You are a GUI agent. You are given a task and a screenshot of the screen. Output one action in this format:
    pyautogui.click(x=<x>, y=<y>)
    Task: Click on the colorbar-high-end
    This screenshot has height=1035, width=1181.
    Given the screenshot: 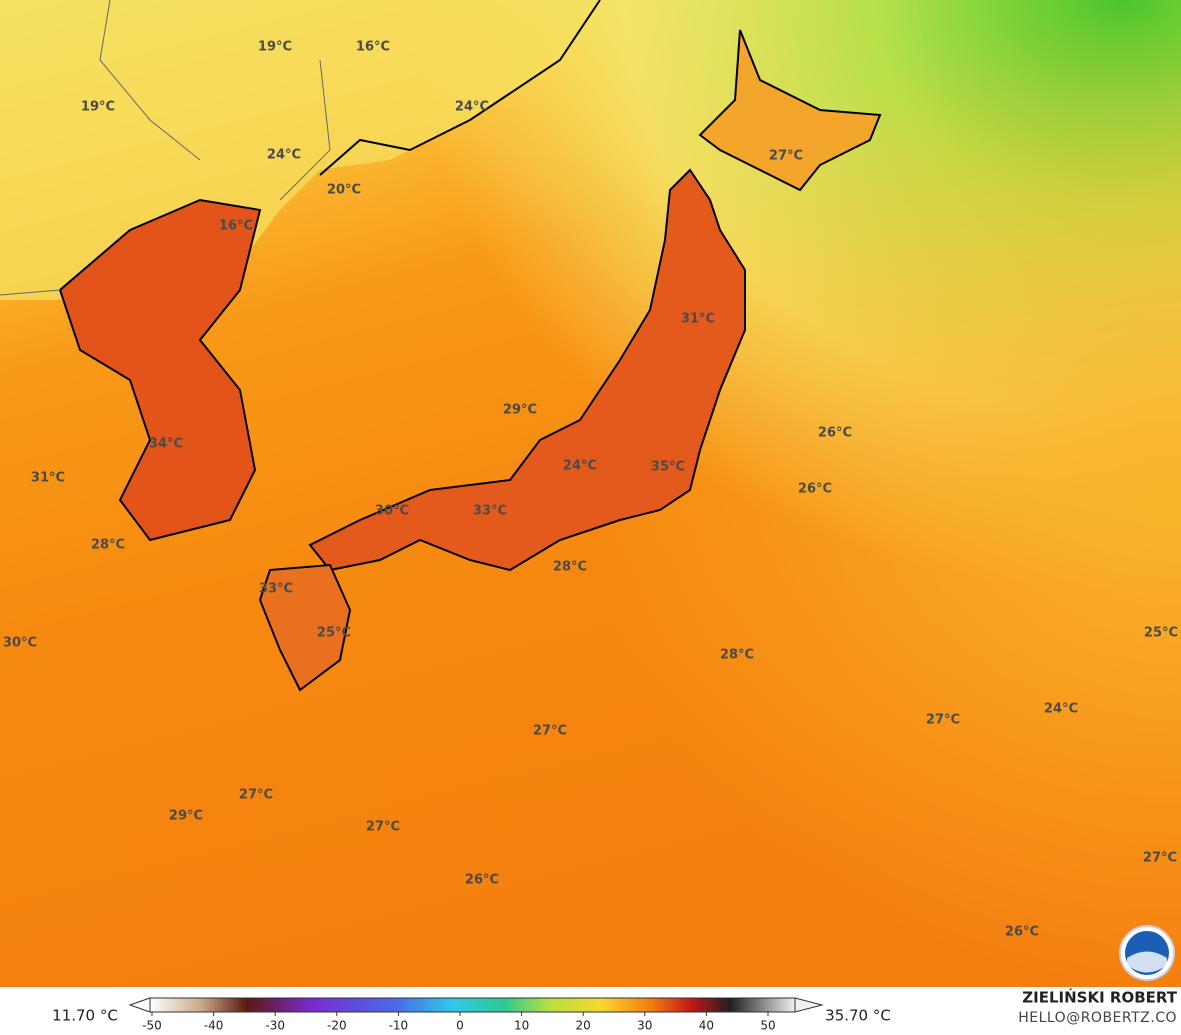 What is the action you would take?
    pyautogui.click(x=809, y=1005)
    